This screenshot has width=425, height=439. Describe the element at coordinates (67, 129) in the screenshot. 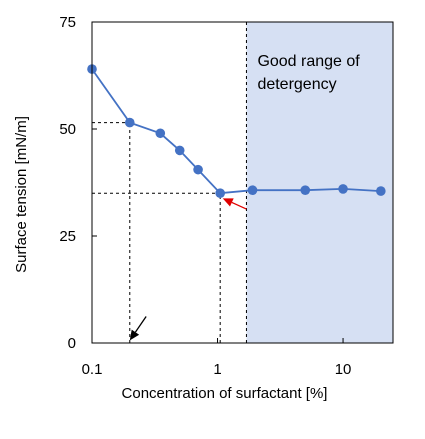

I see `y-tick-label: 50` at that location.